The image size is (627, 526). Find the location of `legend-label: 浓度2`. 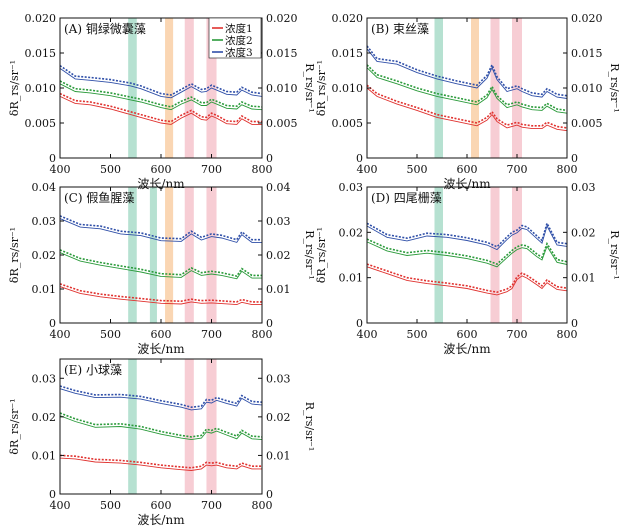

legend-label: 浓度2 is located at coordinates (239, 40).